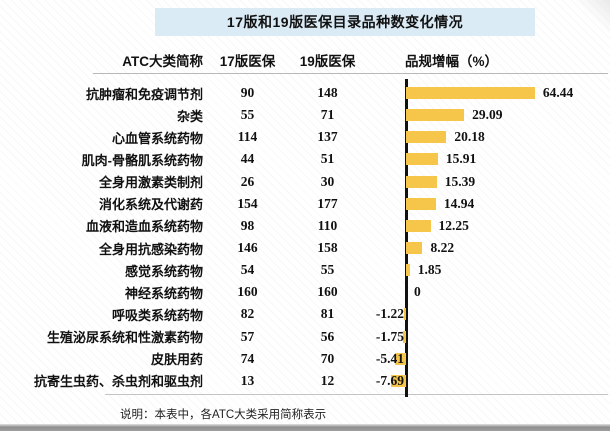 The height and width of the screenshot is (431, 610). I want to click on v17-value: 98, so click(247, 225).